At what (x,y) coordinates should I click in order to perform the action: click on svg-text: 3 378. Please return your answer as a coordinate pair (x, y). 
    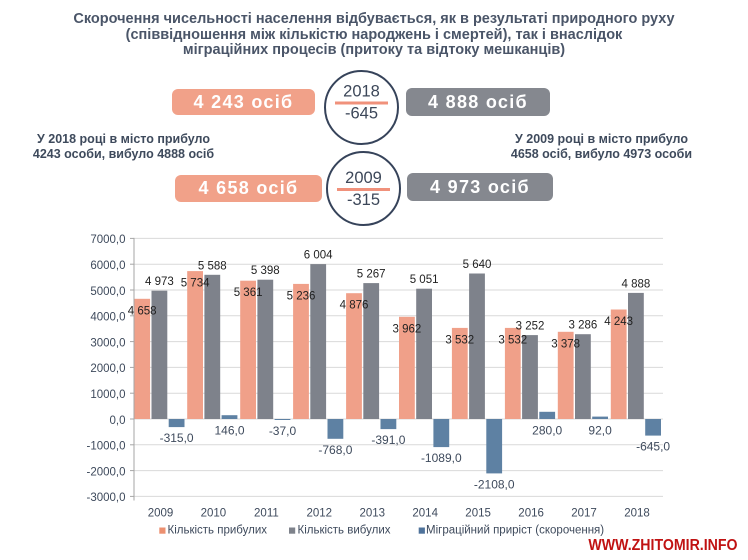
    Looking at the image, I should click on (565, 344).